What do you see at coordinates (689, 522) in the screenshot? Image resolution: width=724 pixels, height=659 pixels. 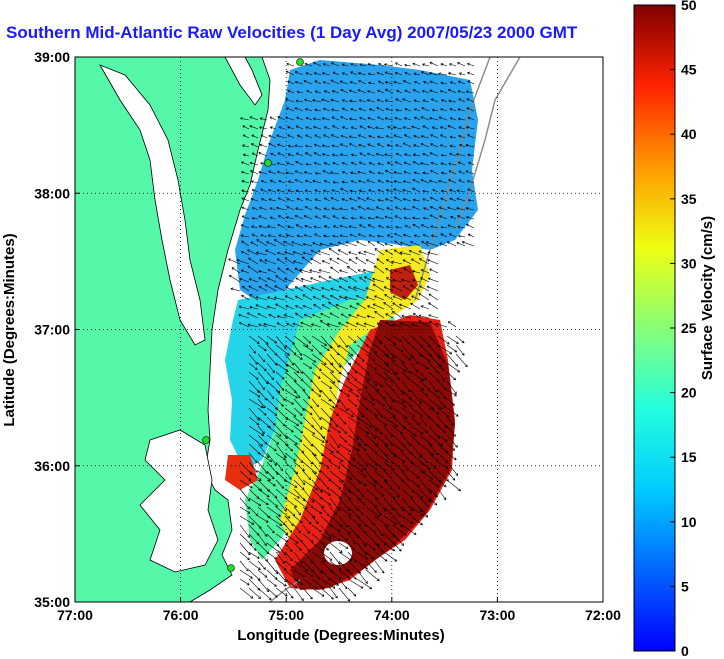 I see `colorbar-tick-label: 10` at bounding box center [689, 522].